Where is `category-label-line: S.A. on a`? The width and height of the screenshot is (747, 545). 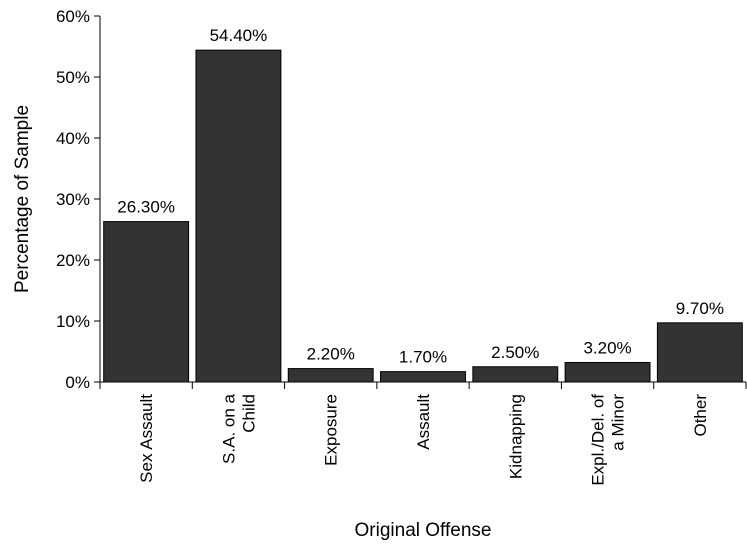 category-label-line: S.A. on a is located at coordinates (228, 428).